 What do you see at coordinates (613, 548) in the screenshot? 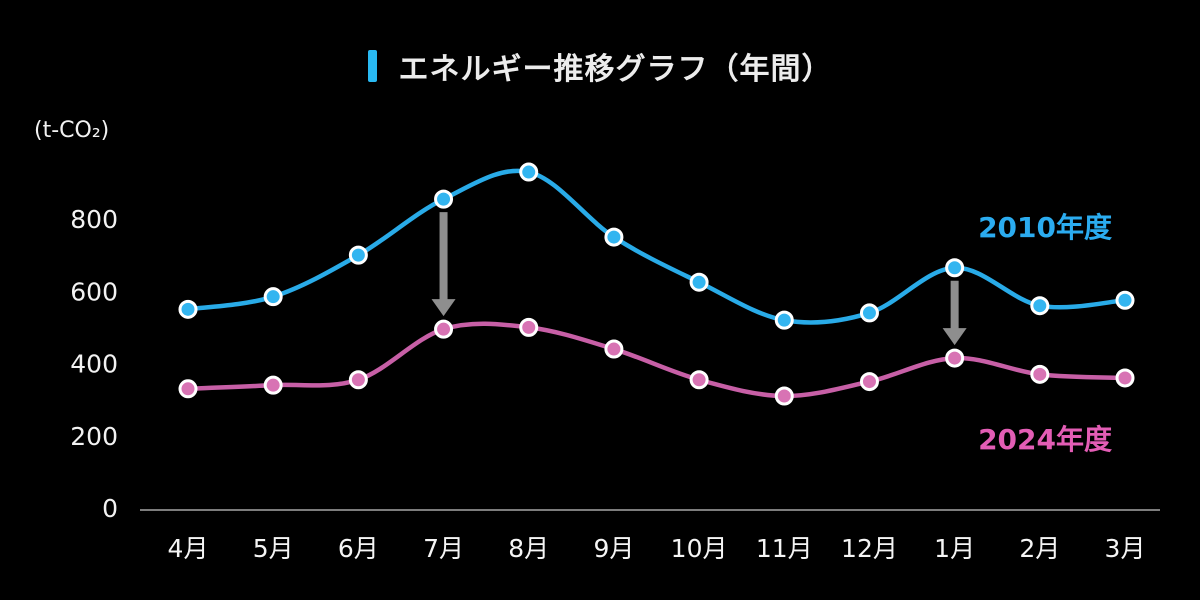
I see `x-axis-month-label: 9月` at bounding box center [613, 548].